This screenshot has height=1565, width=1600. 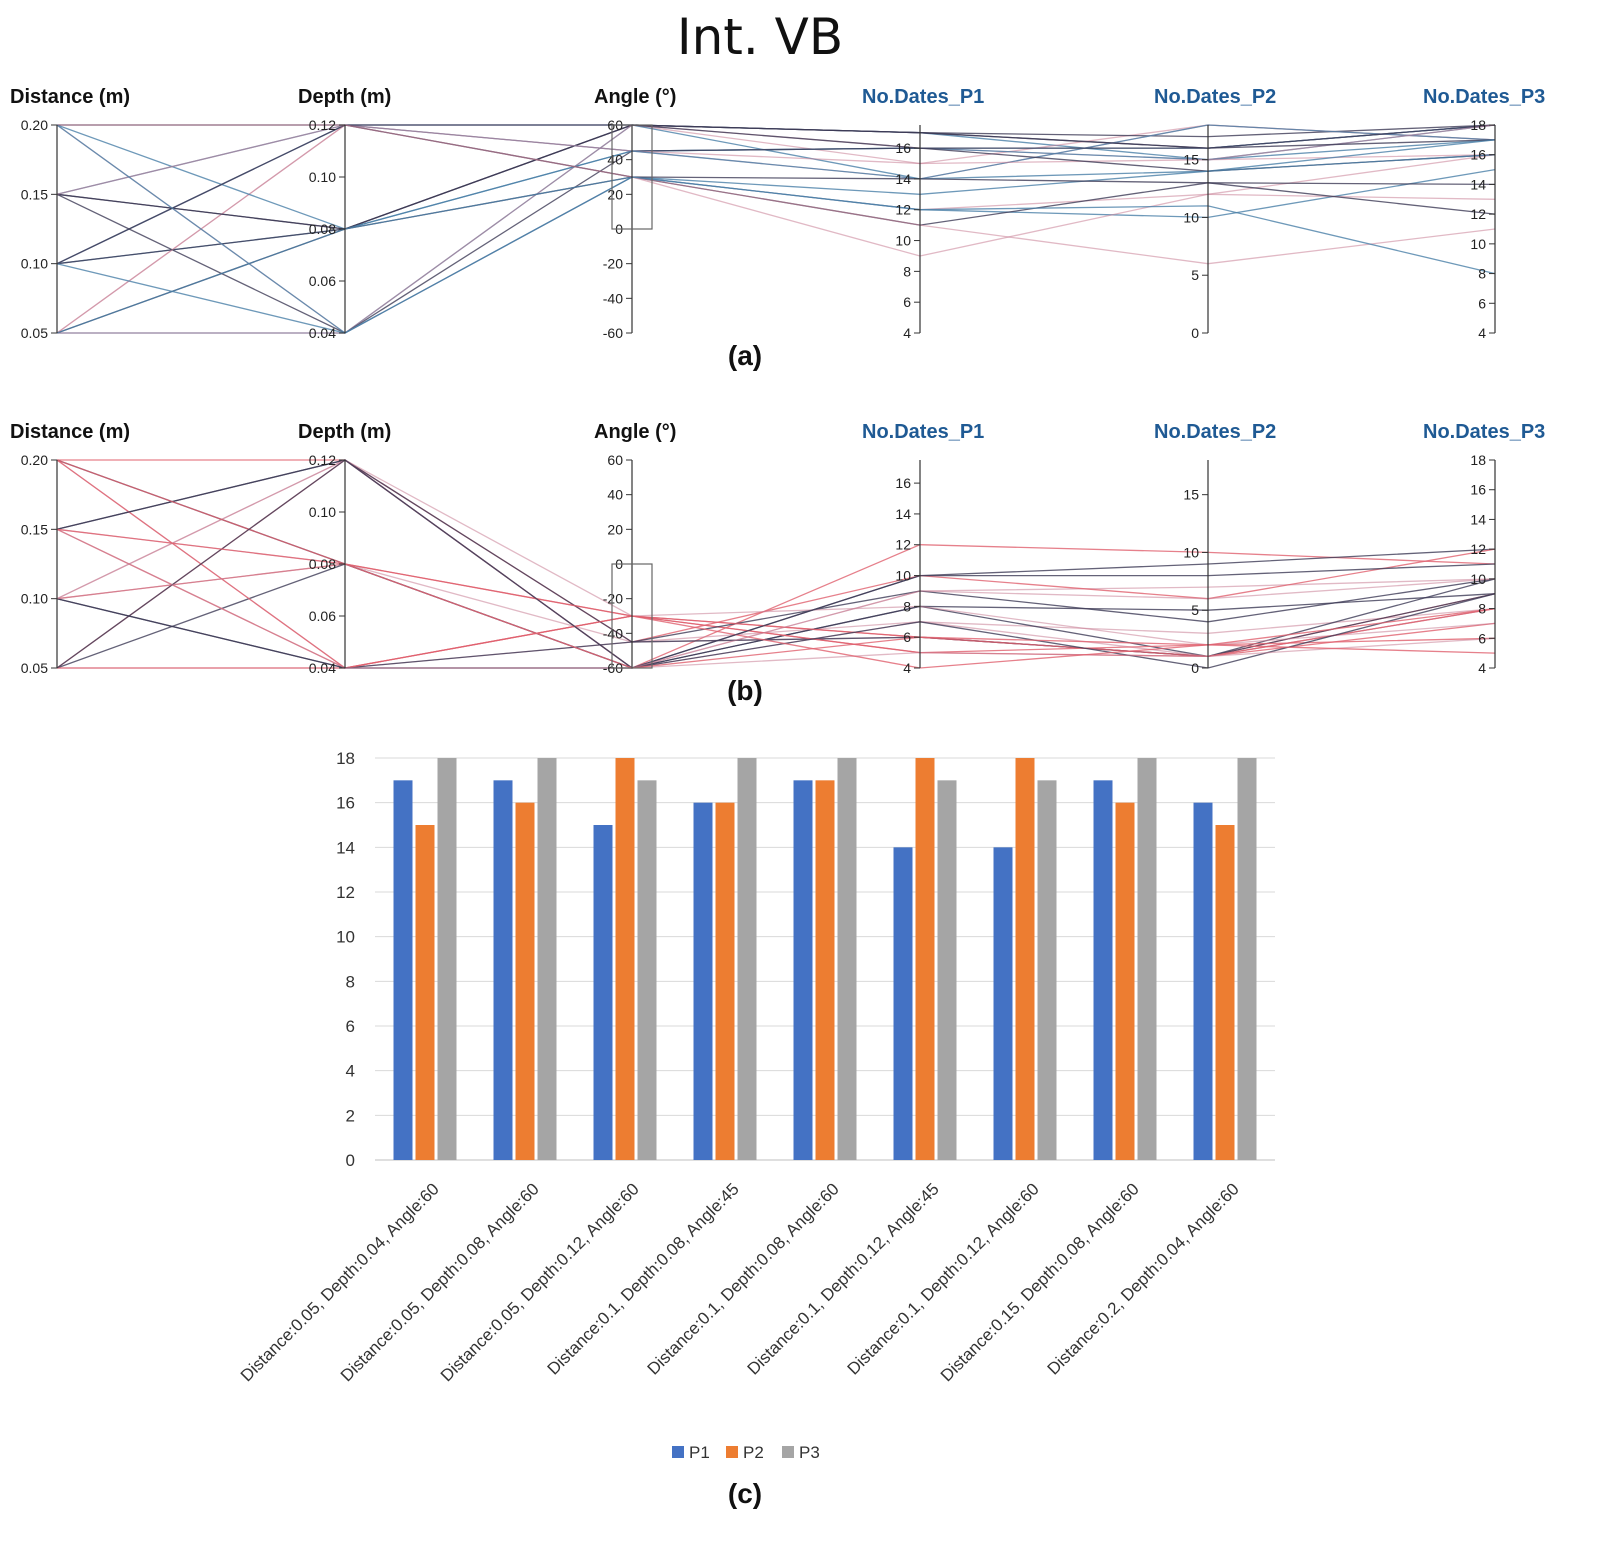 I want to click on x-tick-label: Distance:0.1, Depth:0.08, Angle:45, so click(x=643, y=1278).